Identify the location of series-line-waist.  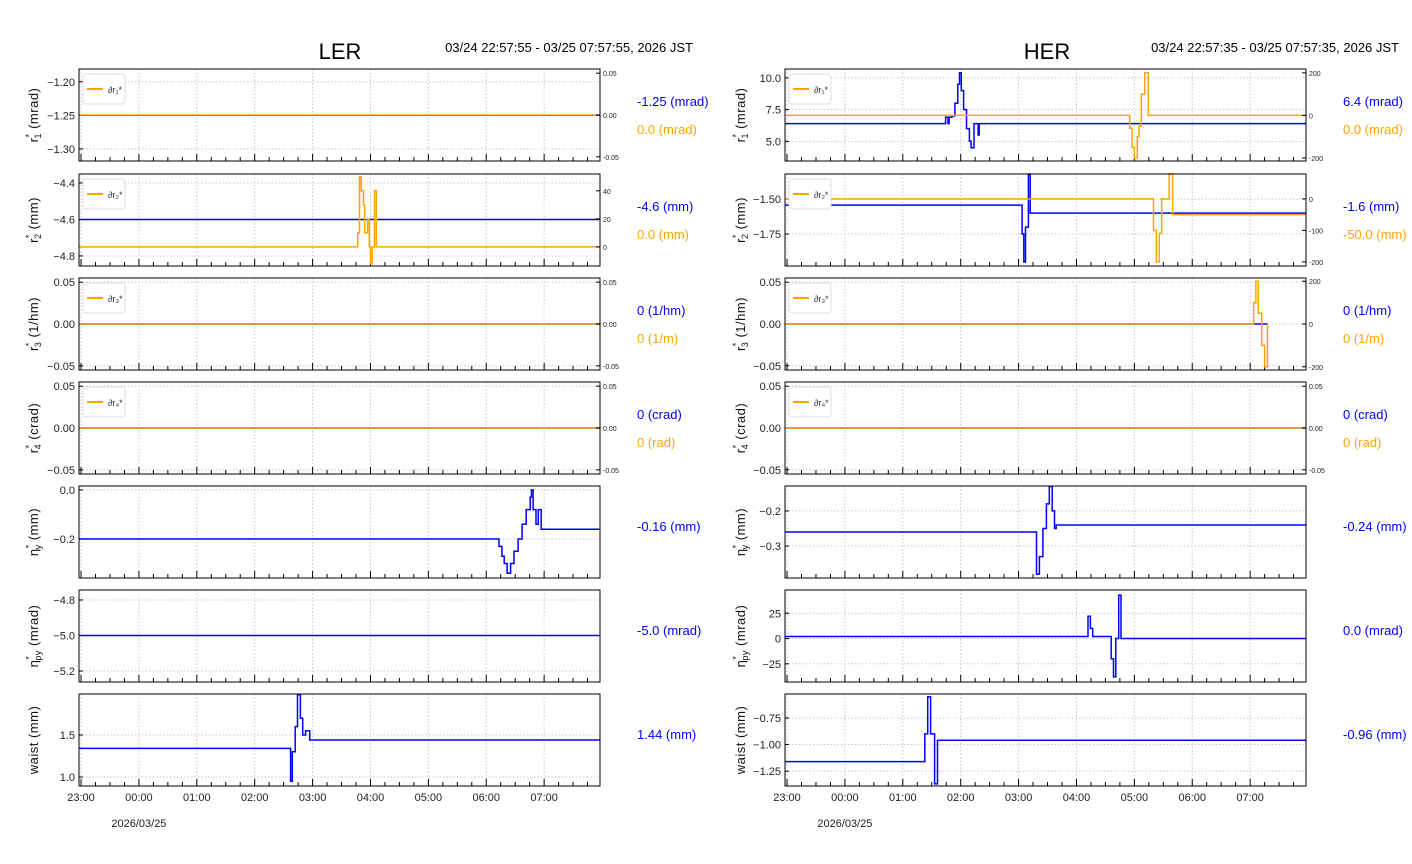
(339, 737).